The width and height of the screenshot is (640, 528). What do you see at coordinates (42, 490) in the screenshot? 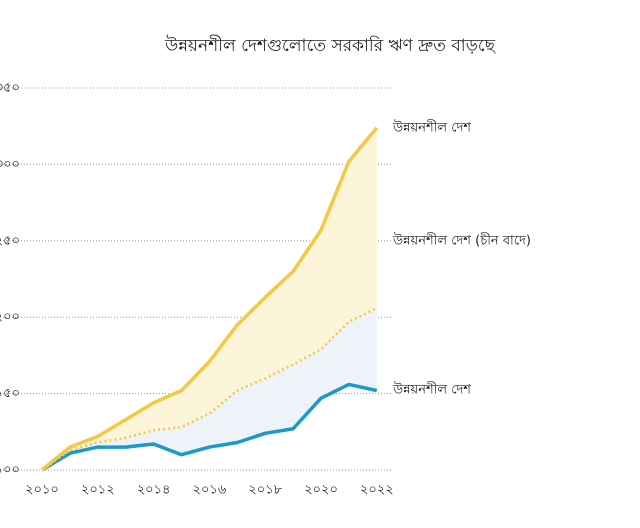
I see `x-tick-label: ২০১০` at bounding box center [42, 490].